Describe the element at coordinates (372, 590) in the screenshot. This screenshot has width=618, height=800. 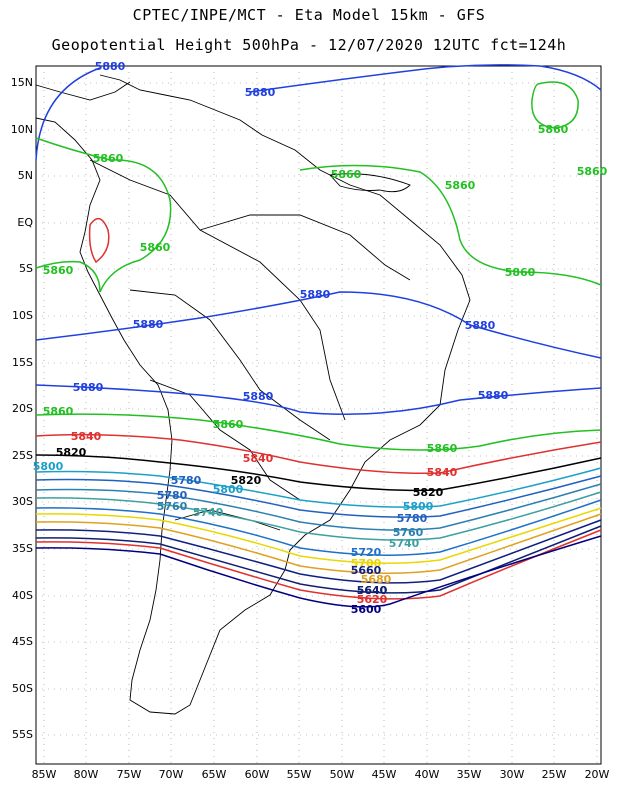
I see `contour-label-5640: 5640` at that location.